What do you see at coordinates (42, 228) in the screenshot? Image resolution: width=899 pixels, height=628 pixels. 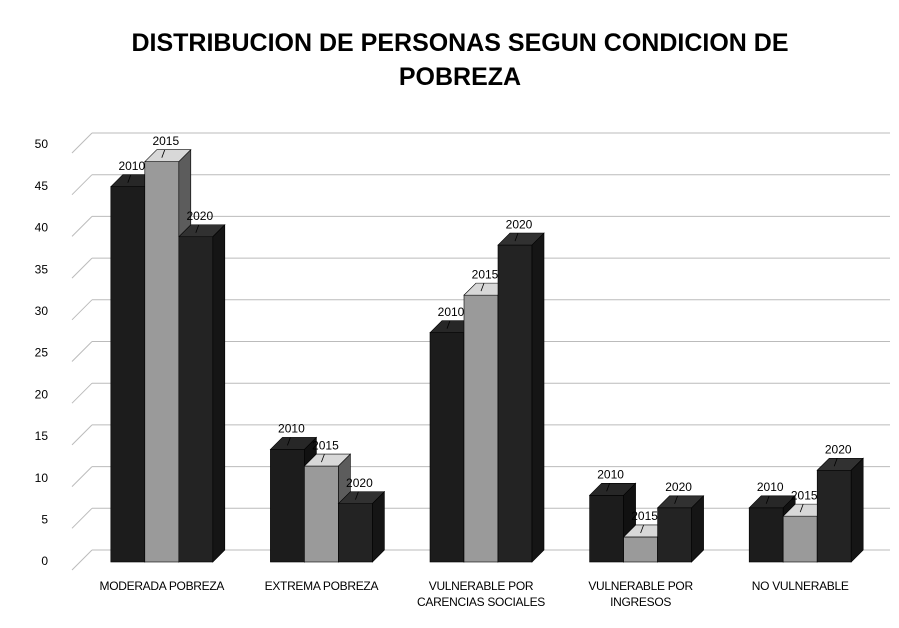 I see `y-tick-label: 40` at bounding box center [42, 228].